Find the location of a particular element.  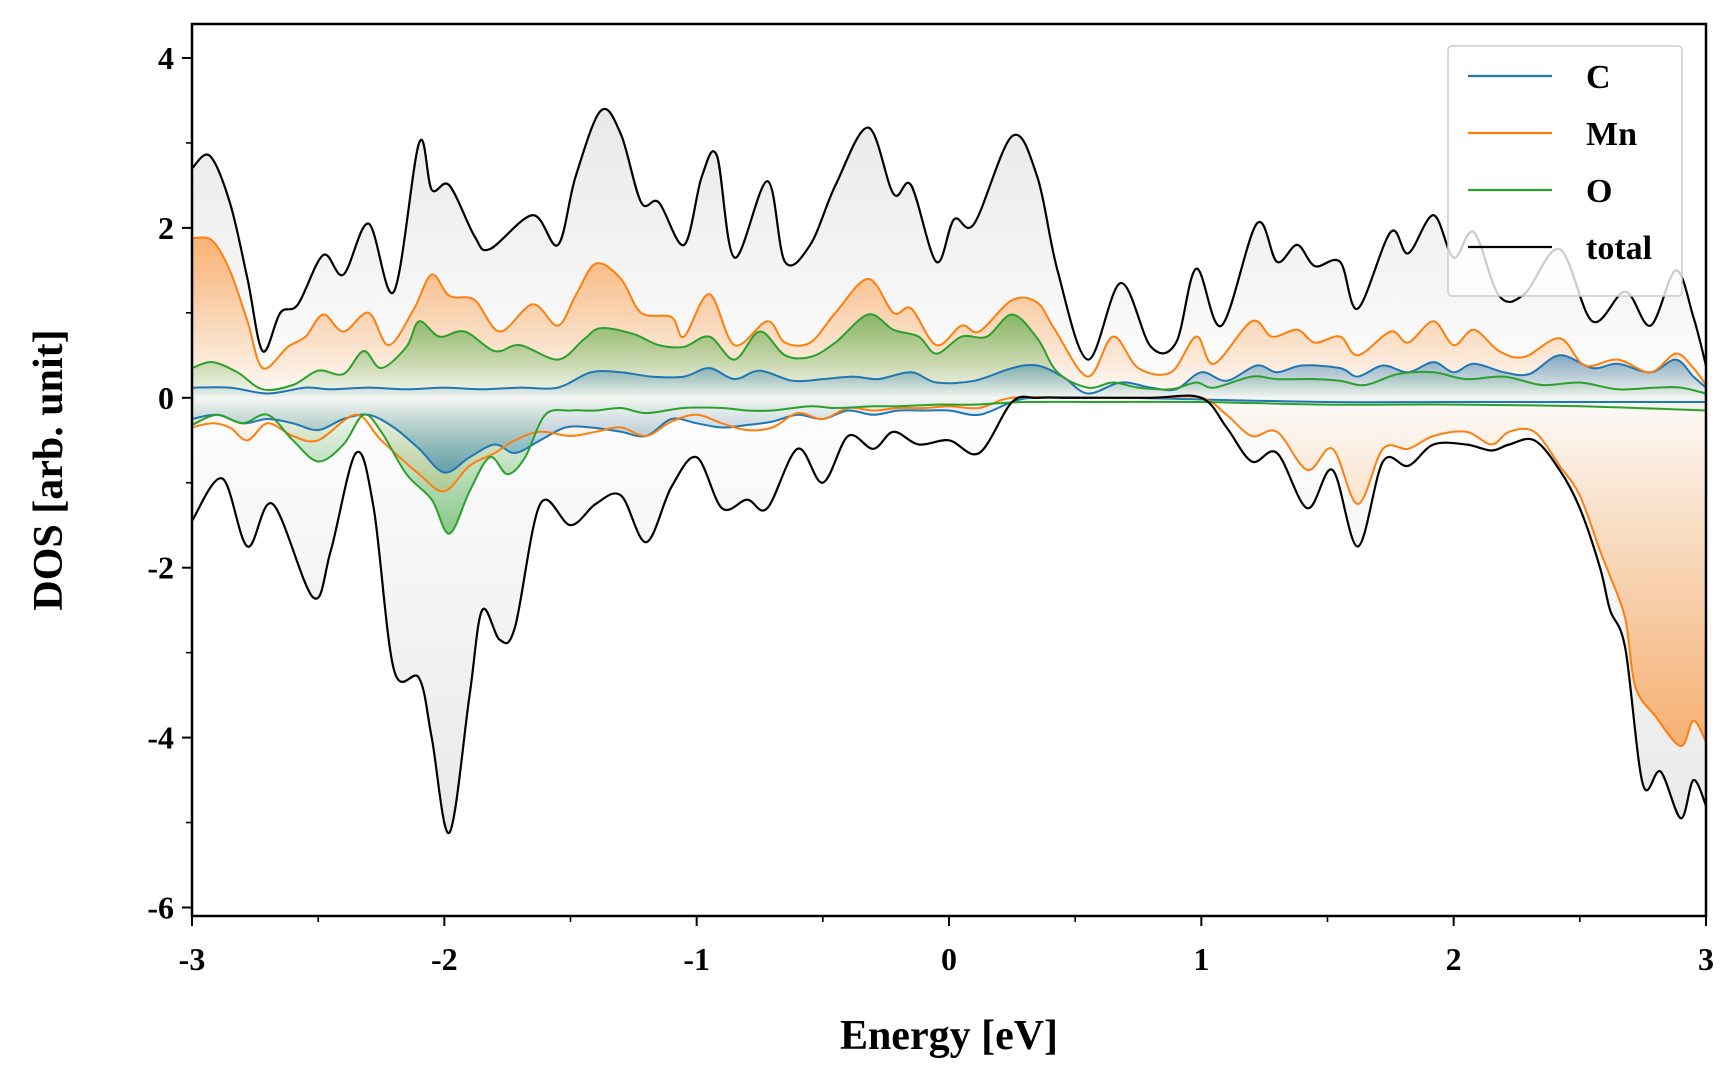

dos-area-c-up is located at coordinates (949, 376).